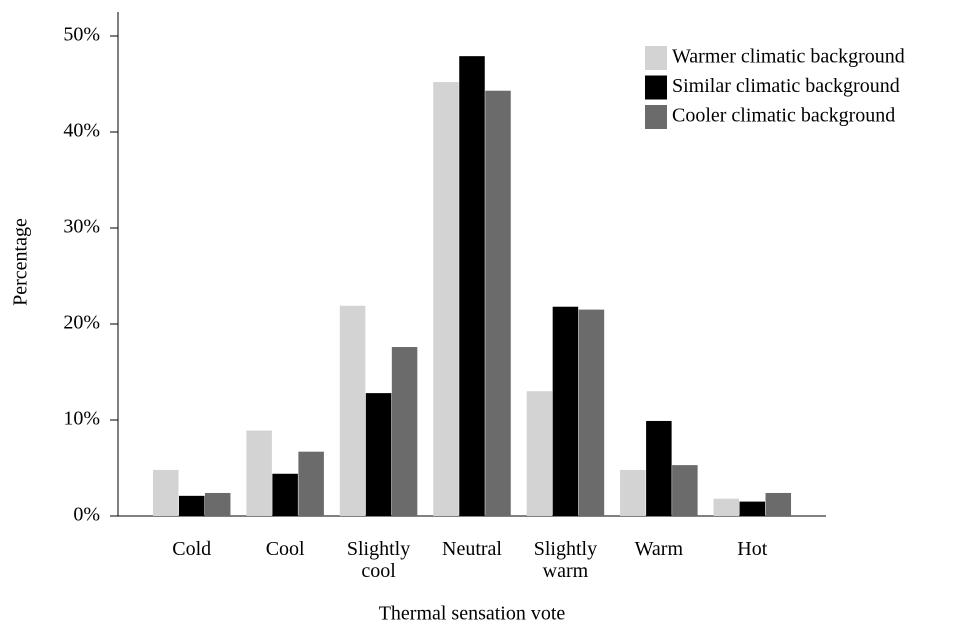 Image resolution: width=959 pixels, height=628 pixels. What do you see at coordinates (81, 419) in the screenshot?
I see `y-tick-label: 10%` at bounding box center [81, 419].